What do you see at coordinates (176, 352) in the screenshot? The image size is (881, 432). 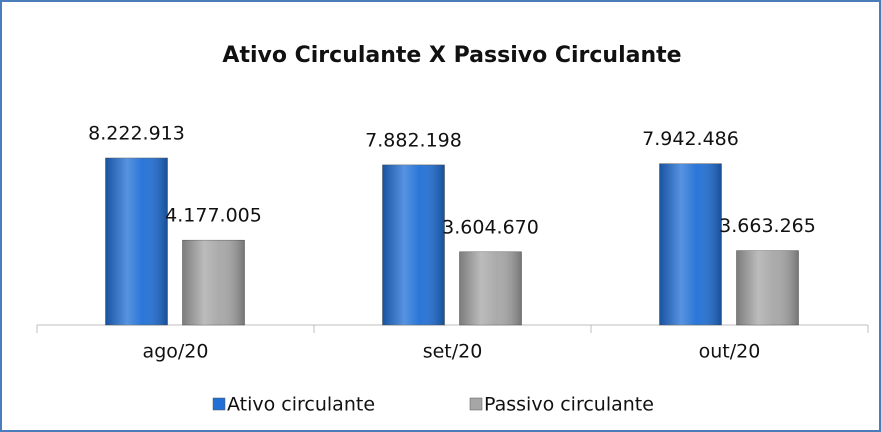 I see `x-tick-label: ago/20` at bounding box center [176, 352].